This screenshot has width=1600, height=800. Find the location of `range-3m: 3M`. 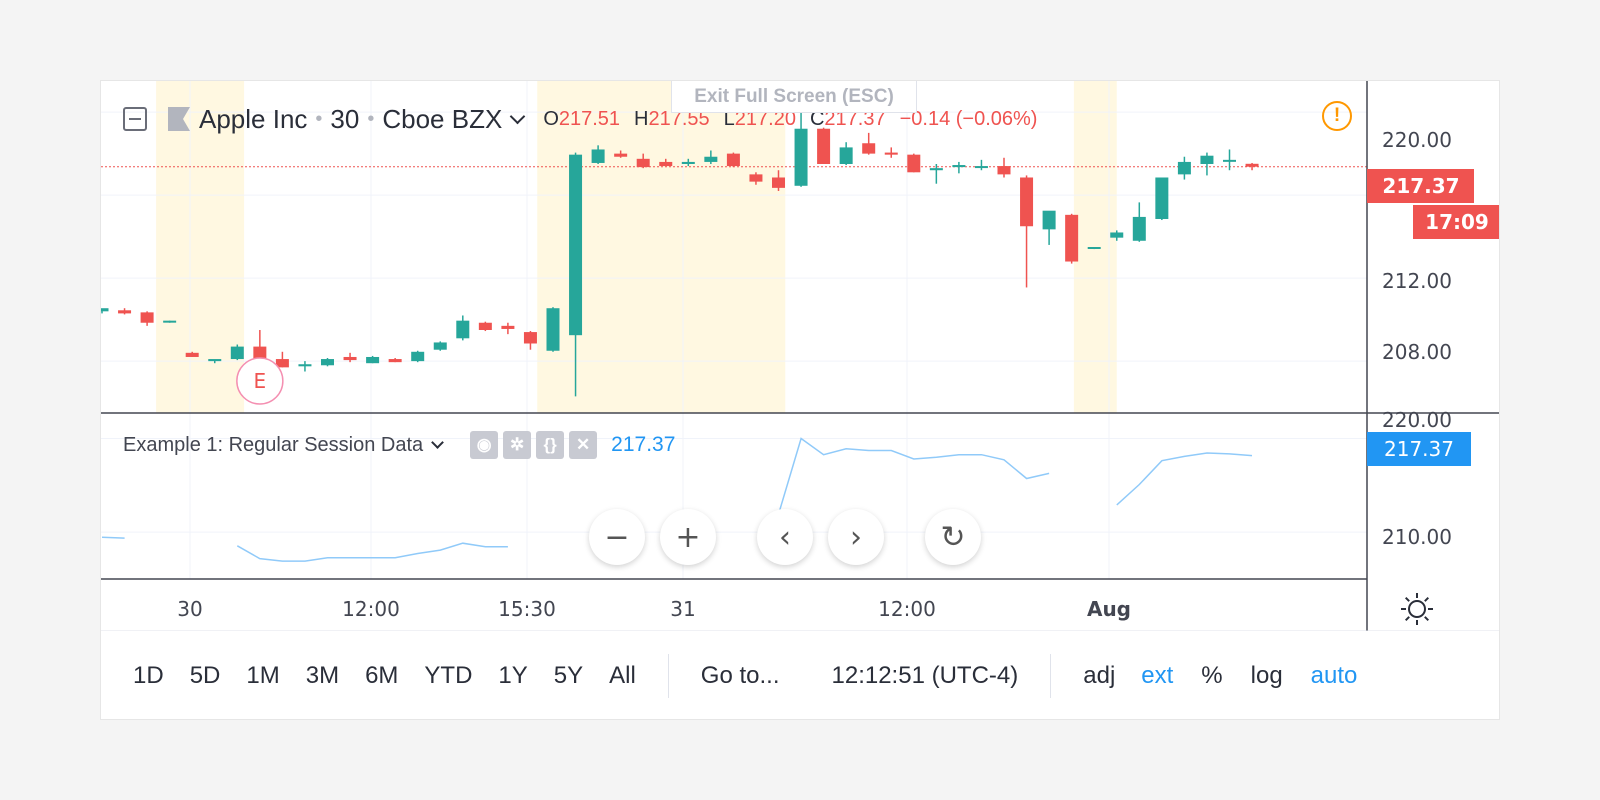

range-3m: 3M is located at coordinates (322, 675).